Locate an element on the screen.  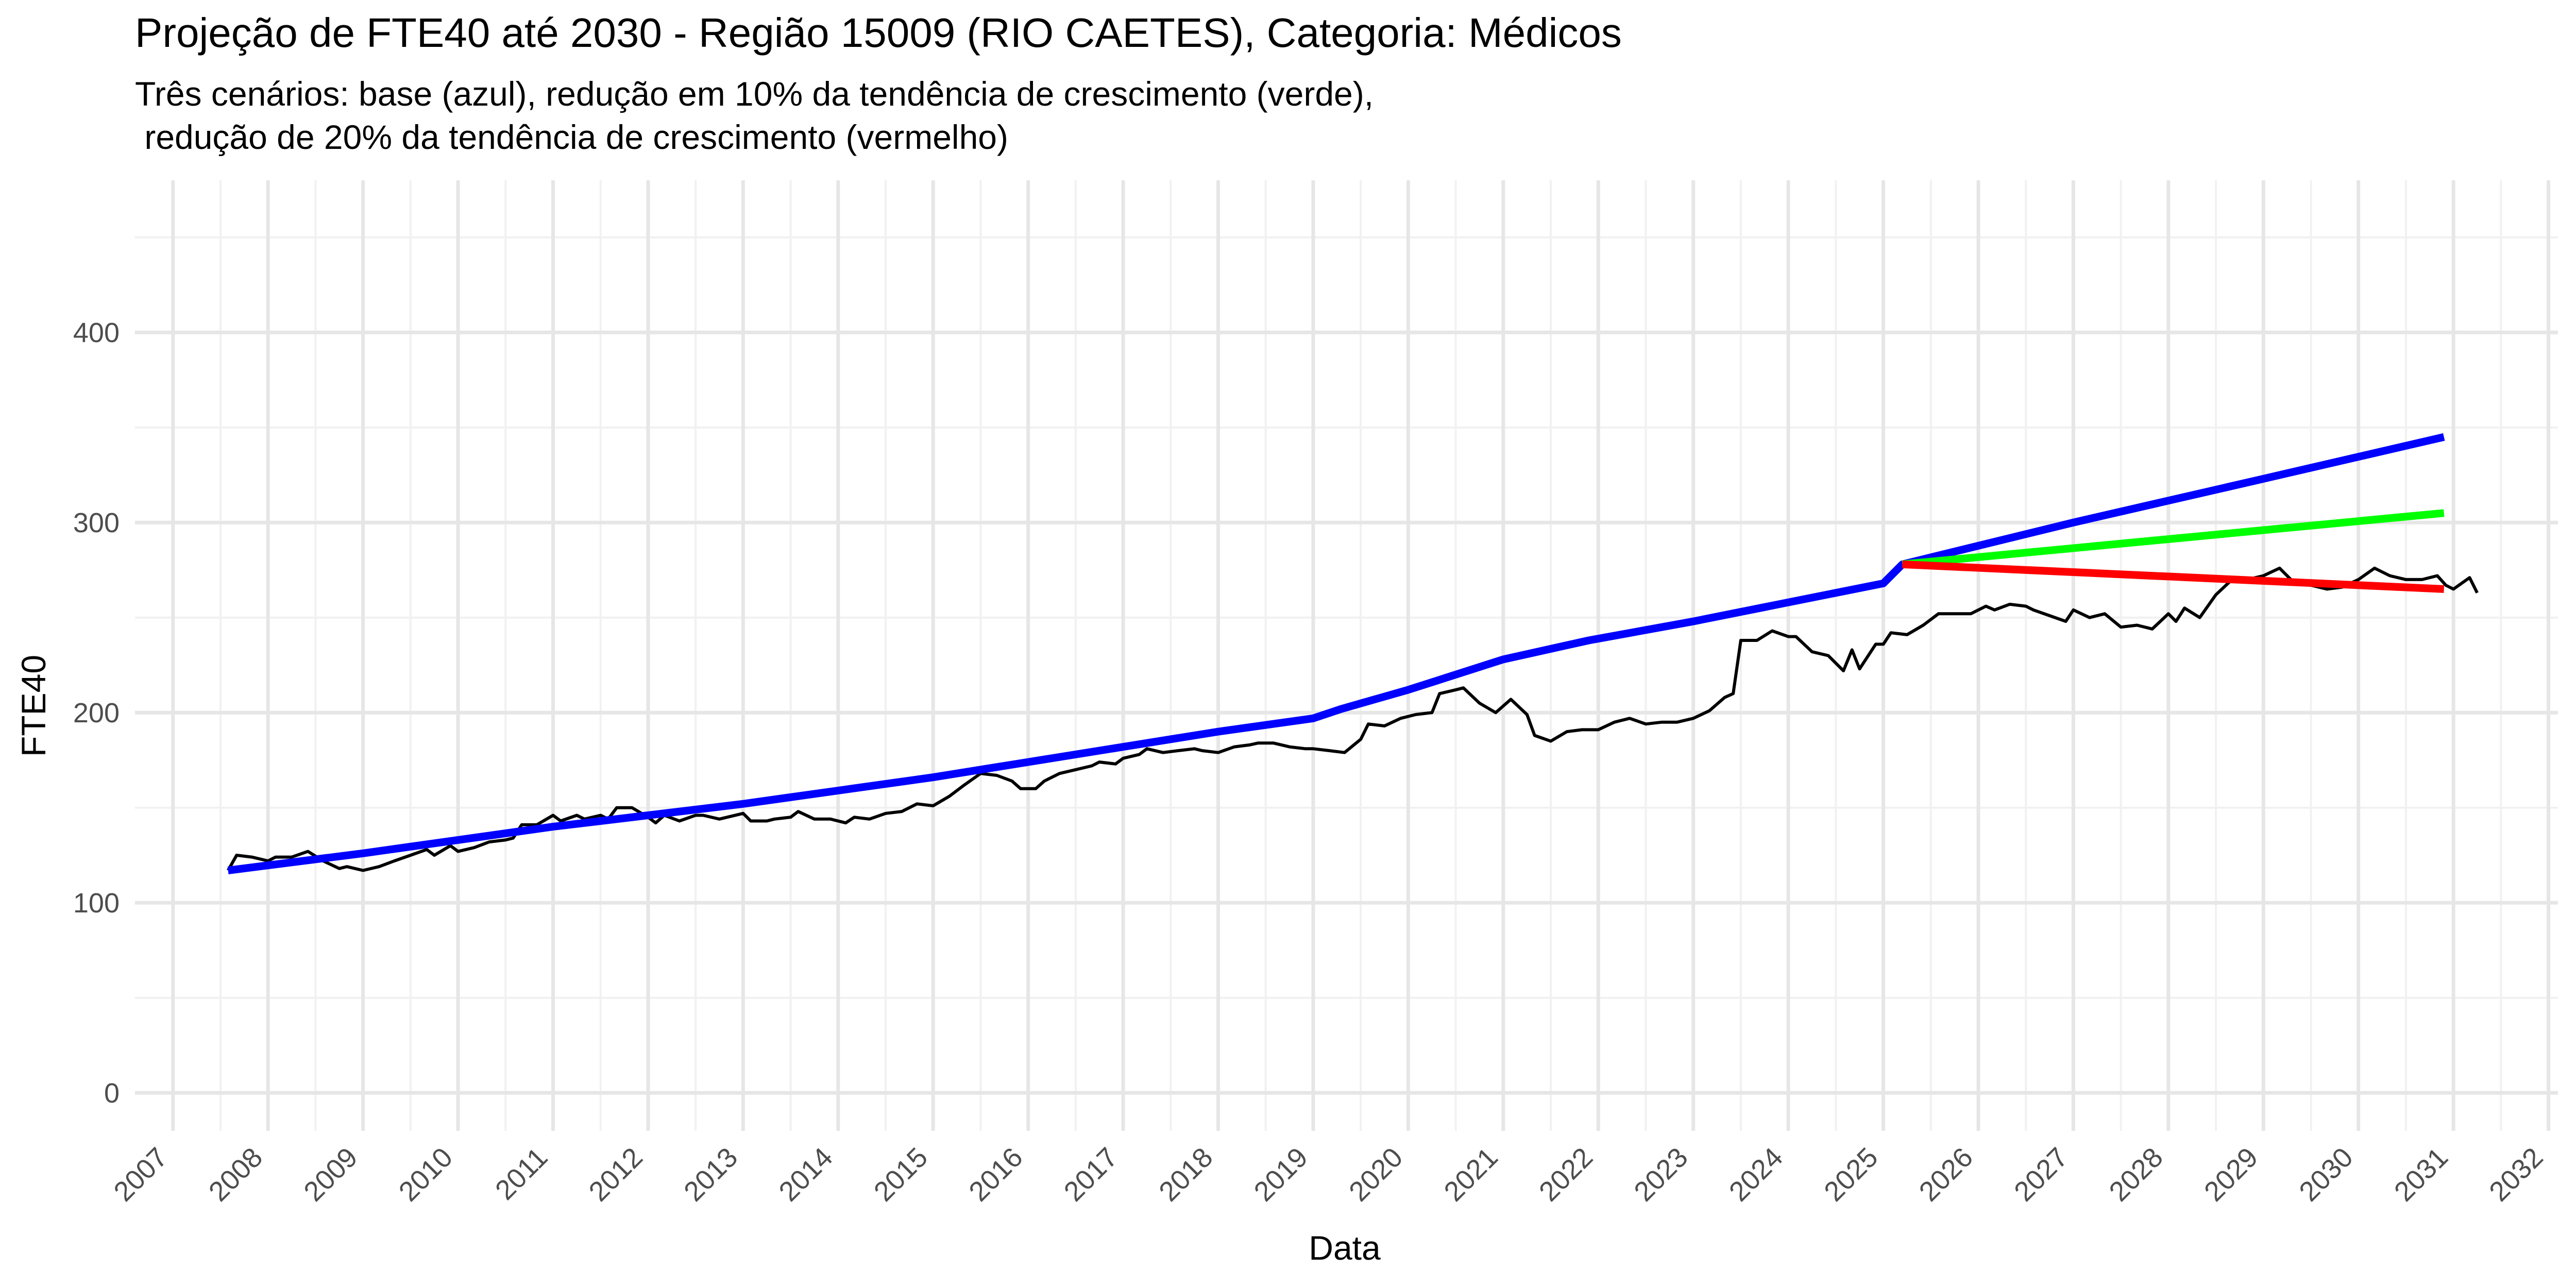
x-tick-label: 2014 is located at coordinates (805, 1174).